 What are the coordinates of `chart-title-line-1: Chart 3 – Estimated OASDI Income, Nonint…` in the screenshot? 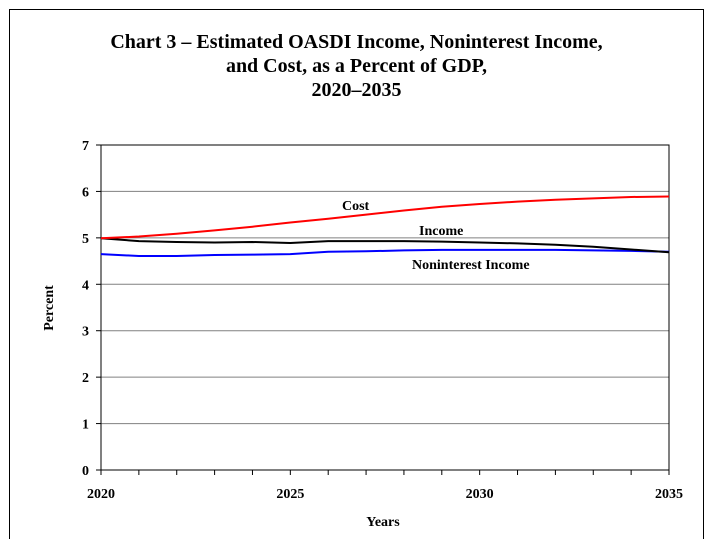 It's located at (356, 42).